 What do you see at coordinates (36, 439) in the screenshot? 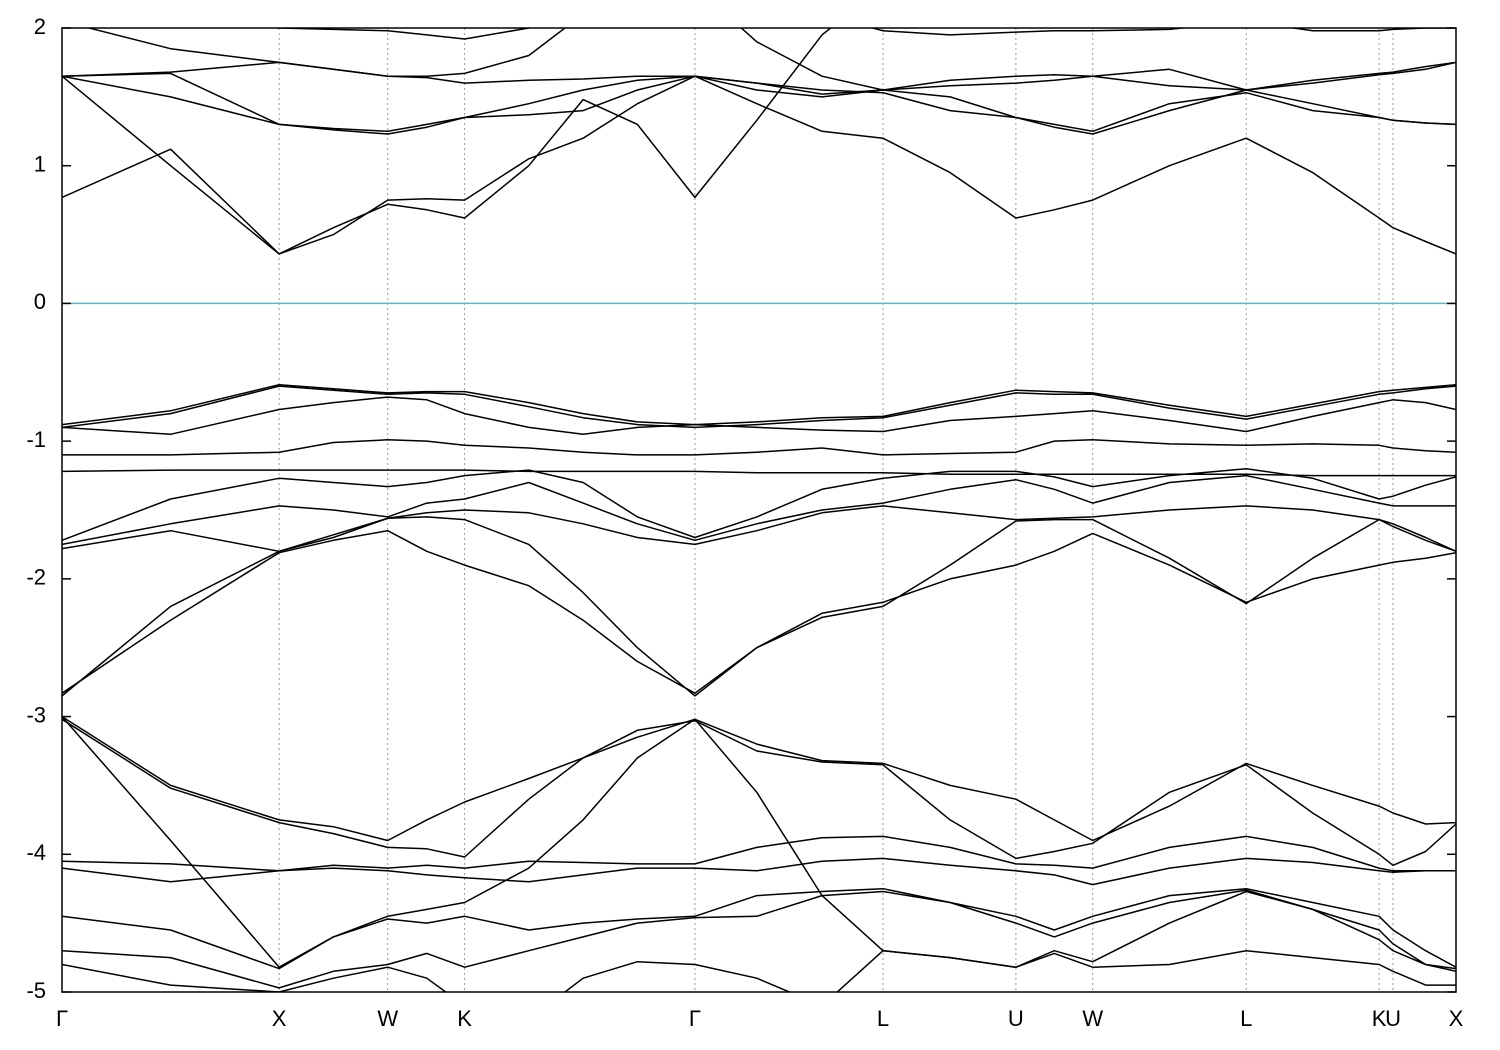
I see `y-tick-label: -1` at bounding box center [36, 439].